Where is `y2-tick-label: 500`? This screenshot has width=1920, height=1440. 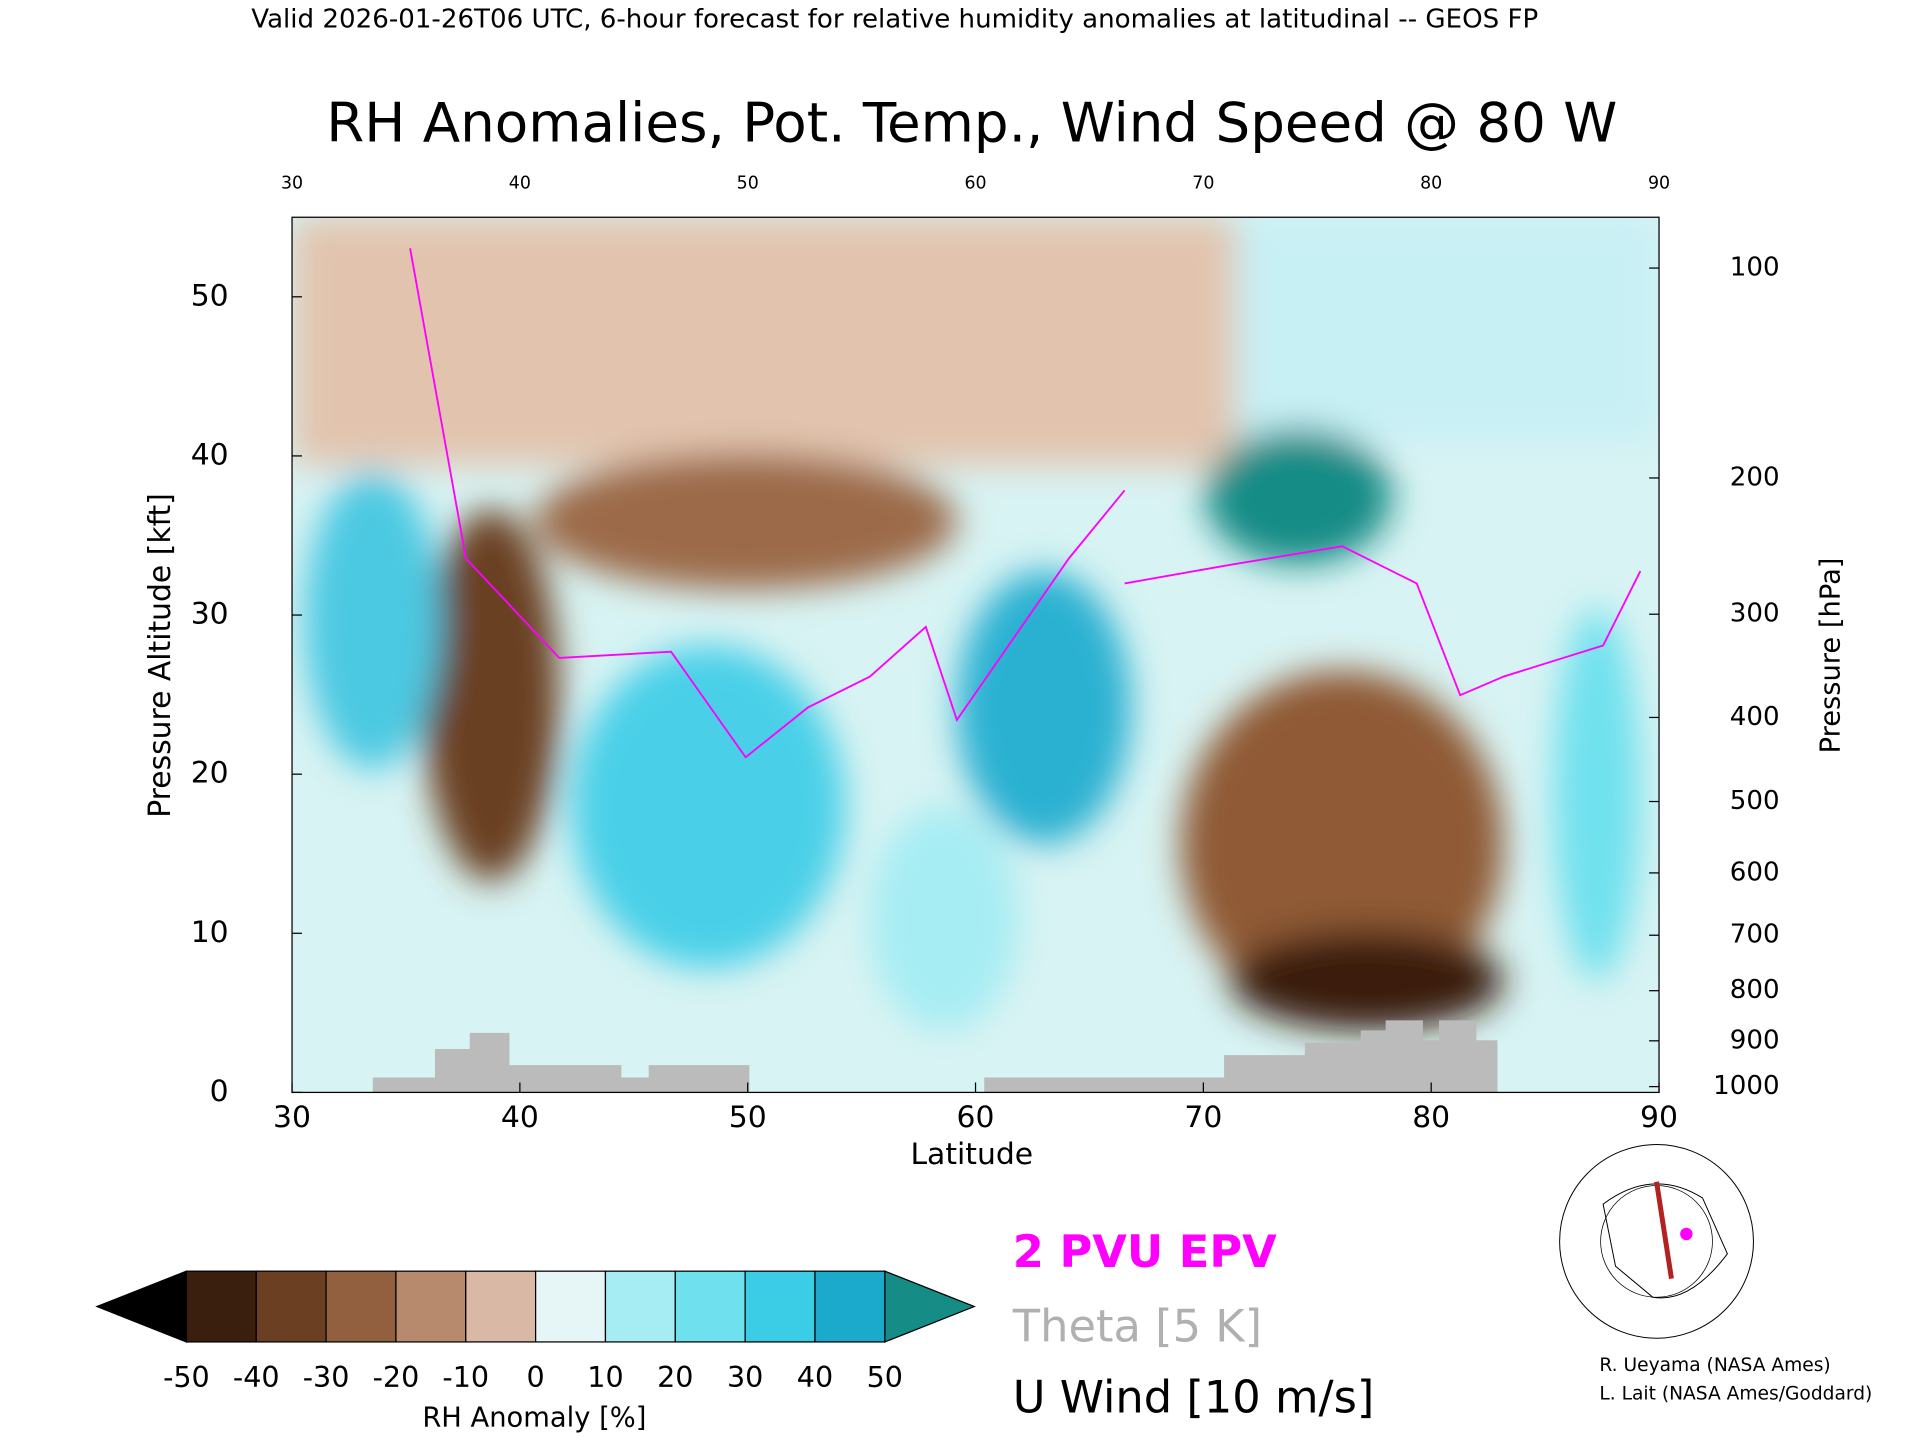 y2-tick-label: 500 is located at coordinates (1755, 801).